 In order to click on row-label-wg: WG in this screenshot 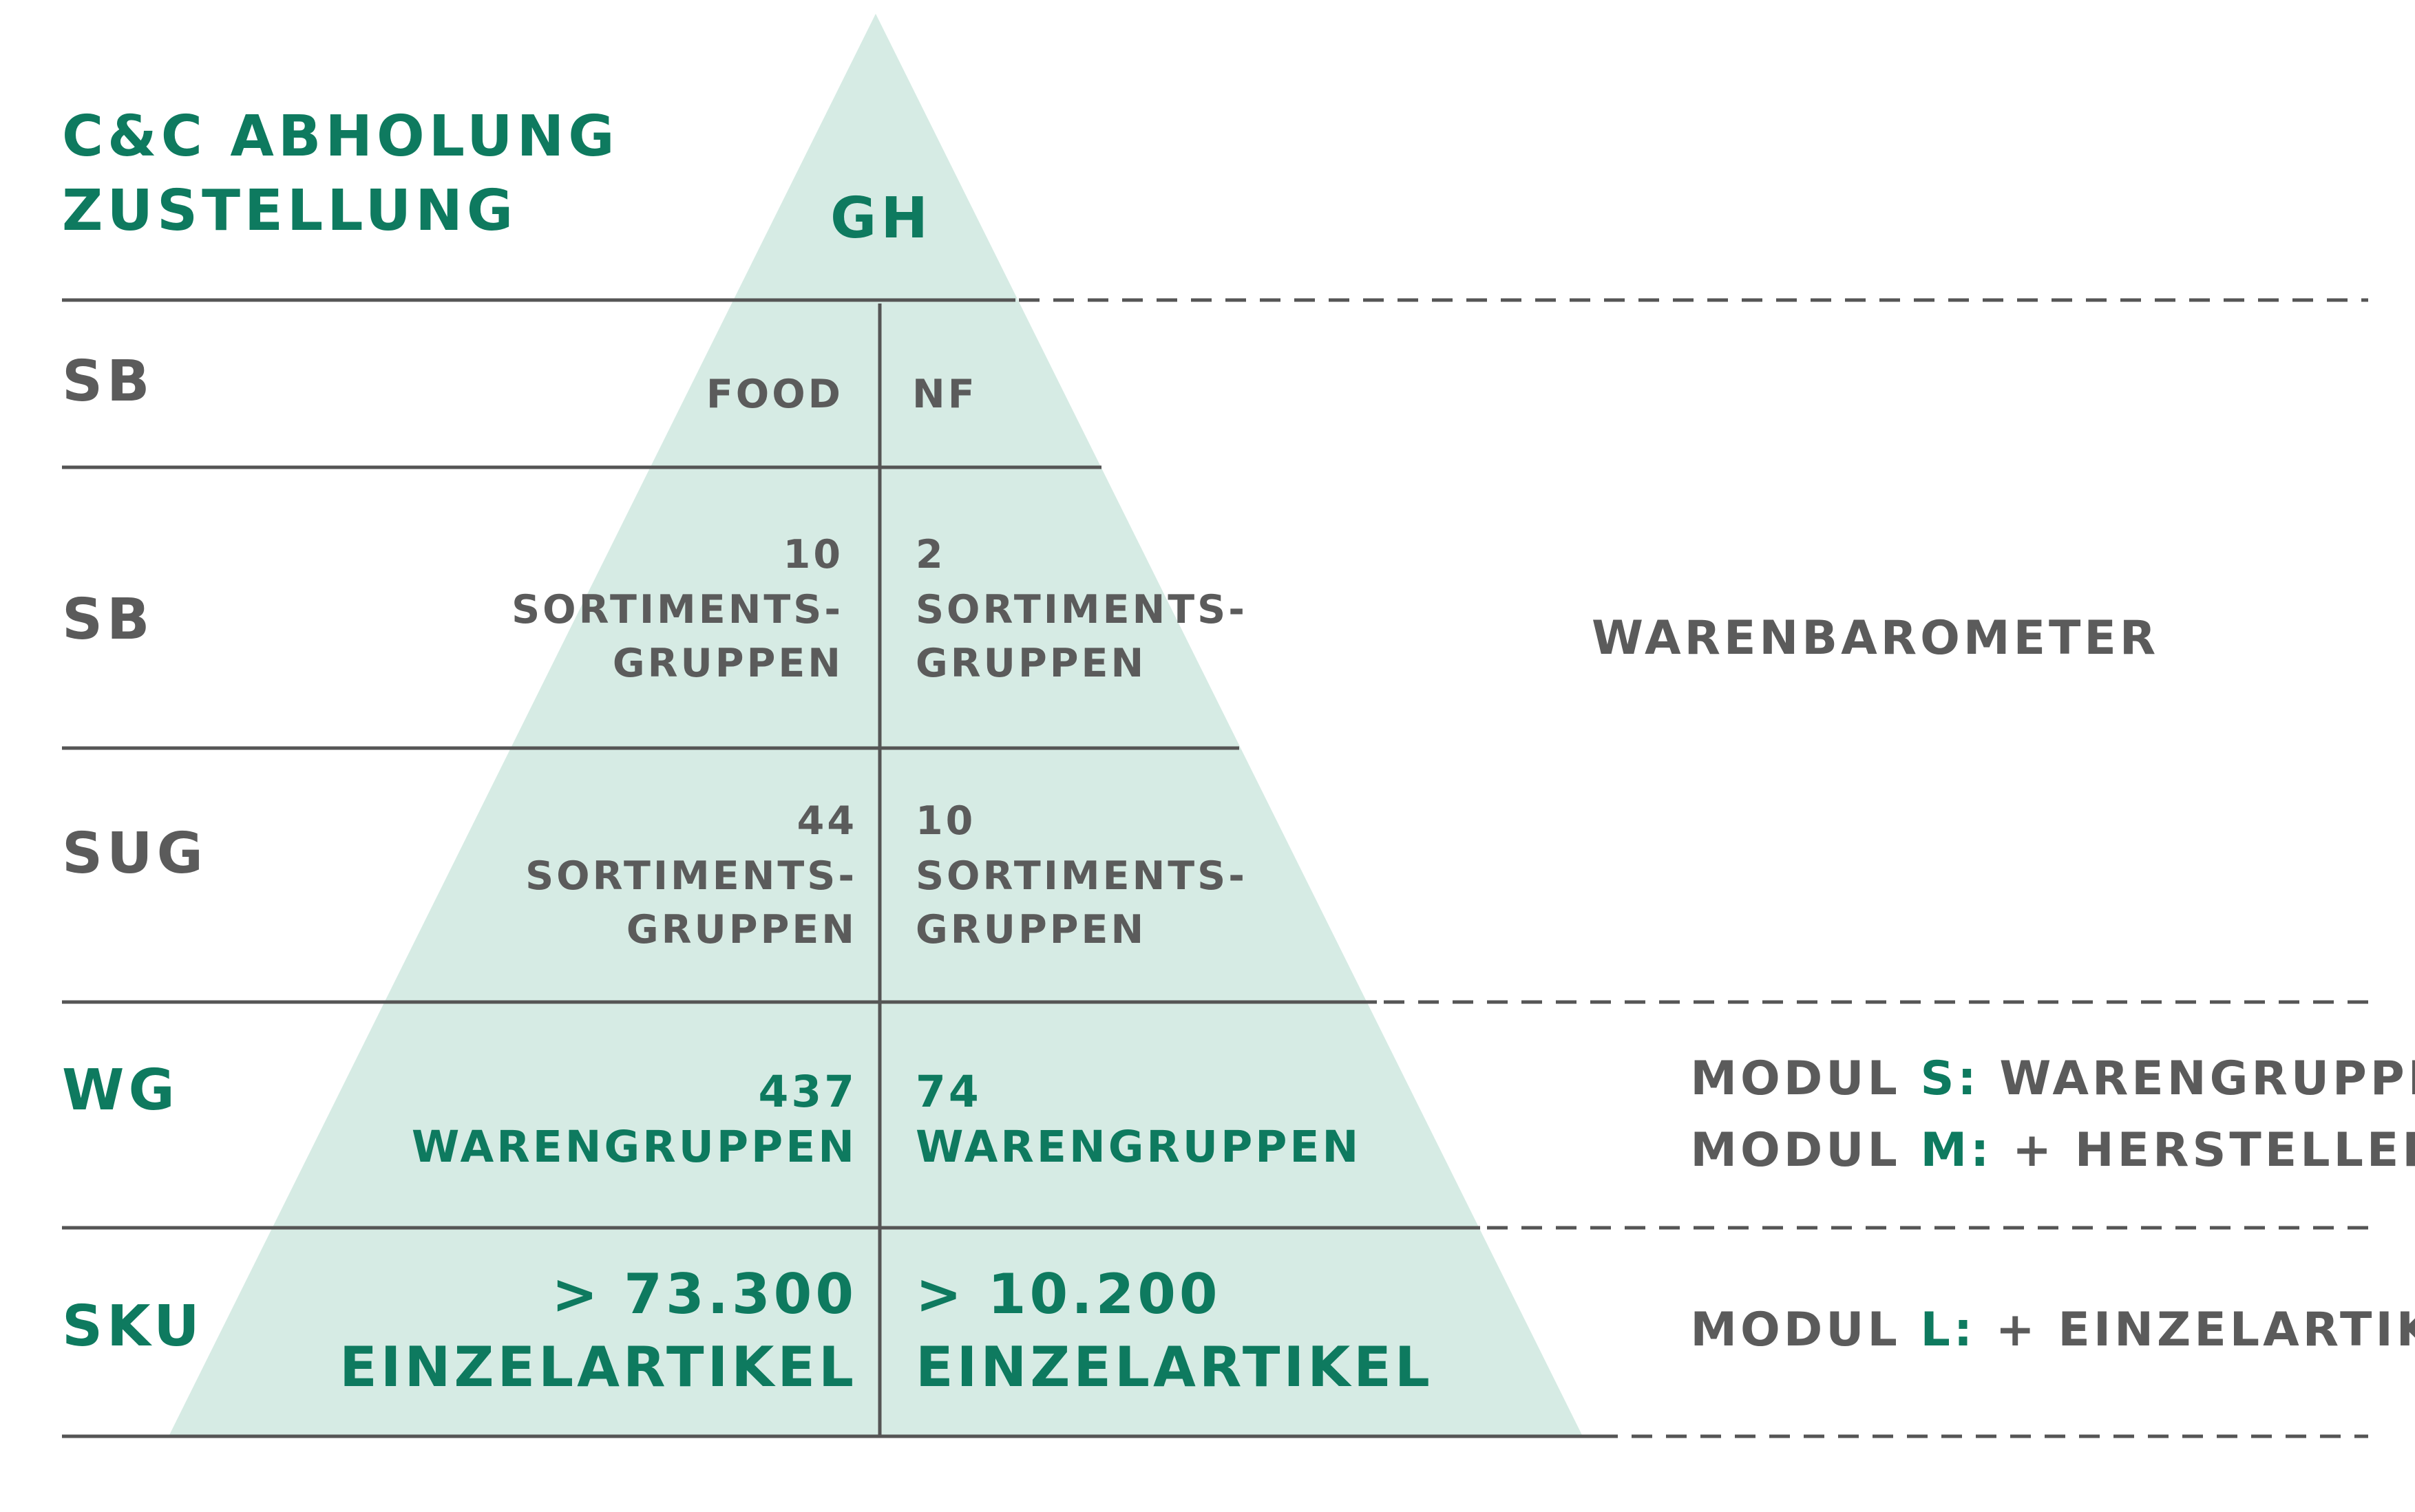, I will do `click(120, 1090)`.